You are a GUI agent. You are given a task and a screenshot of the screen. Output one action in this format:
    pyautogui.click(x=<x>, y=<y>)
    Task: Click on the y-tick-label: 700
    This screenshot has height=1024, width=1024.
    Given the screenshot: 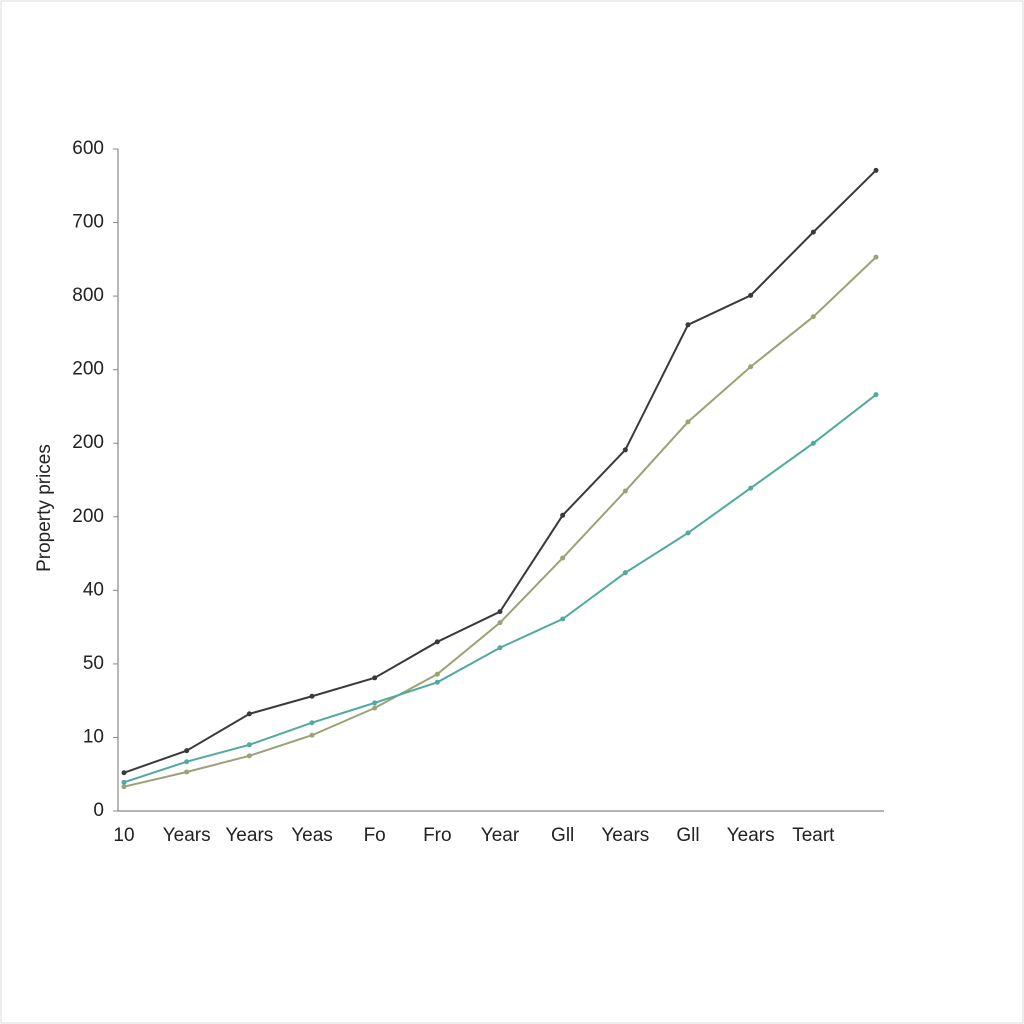 What is the action you would take?
    pyautogui.click(x=88, y=222)
    